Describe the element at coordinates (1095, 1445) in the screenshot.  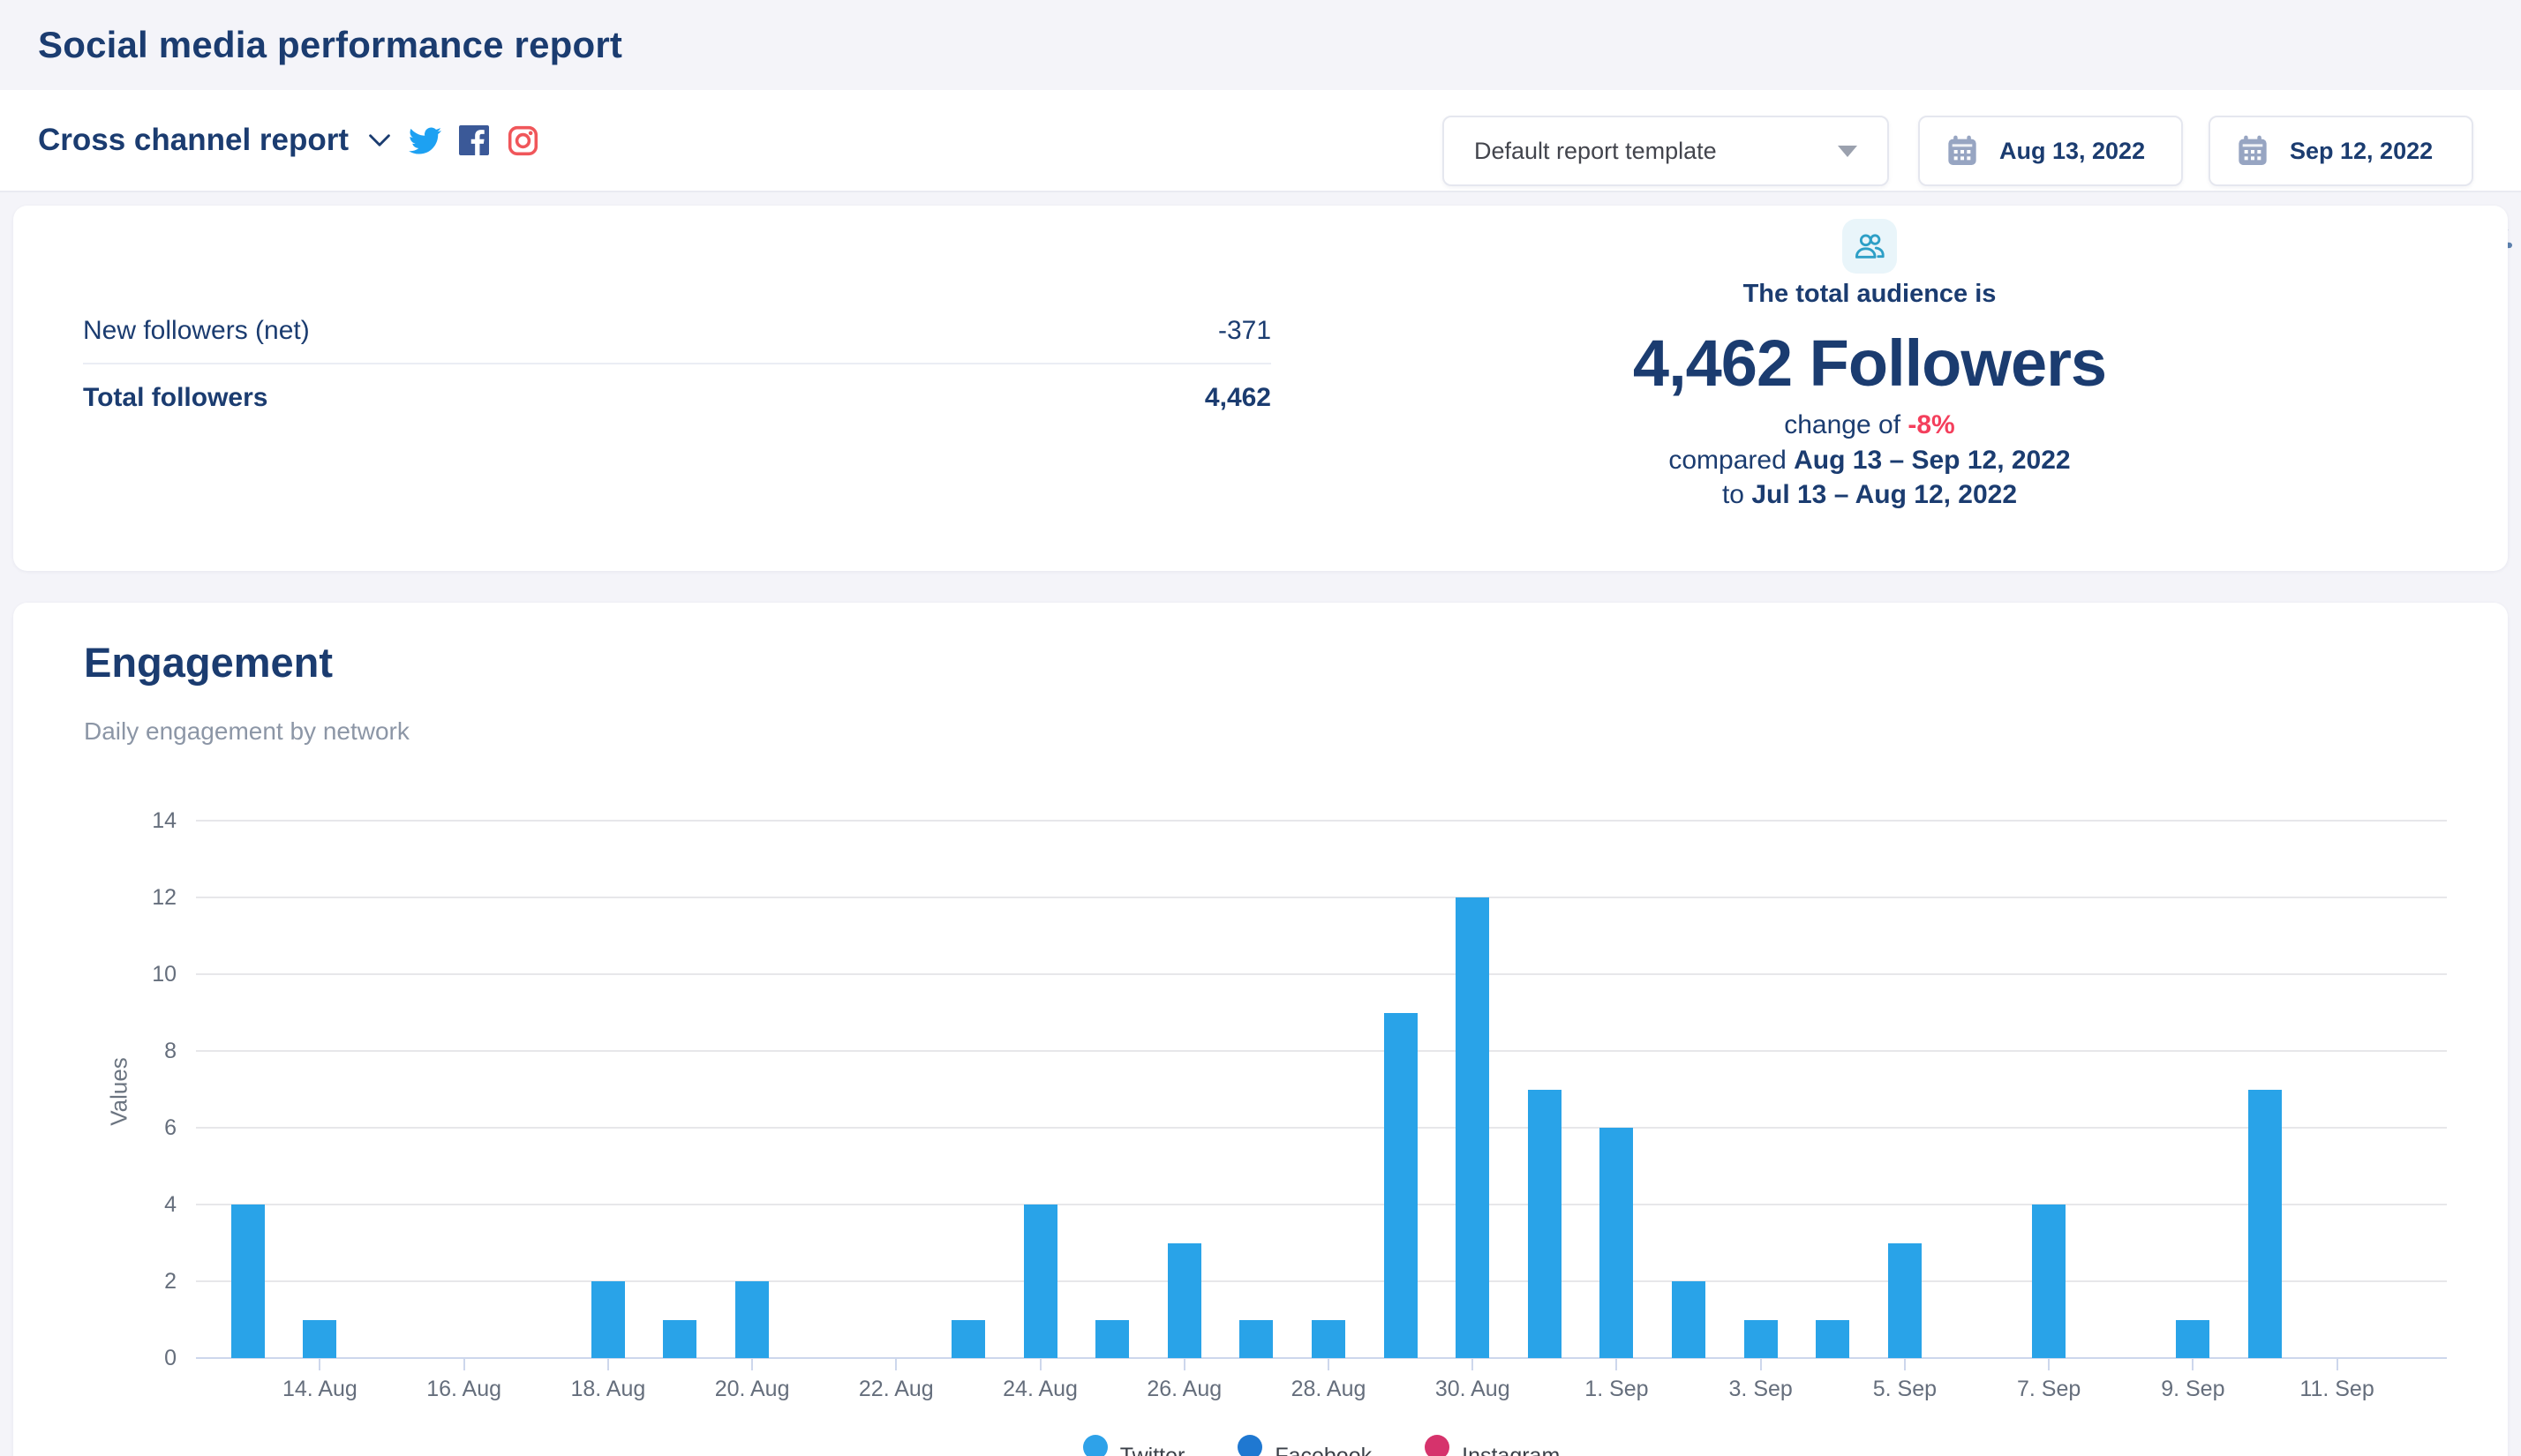
I see `twitter-legend-dot` at that location.